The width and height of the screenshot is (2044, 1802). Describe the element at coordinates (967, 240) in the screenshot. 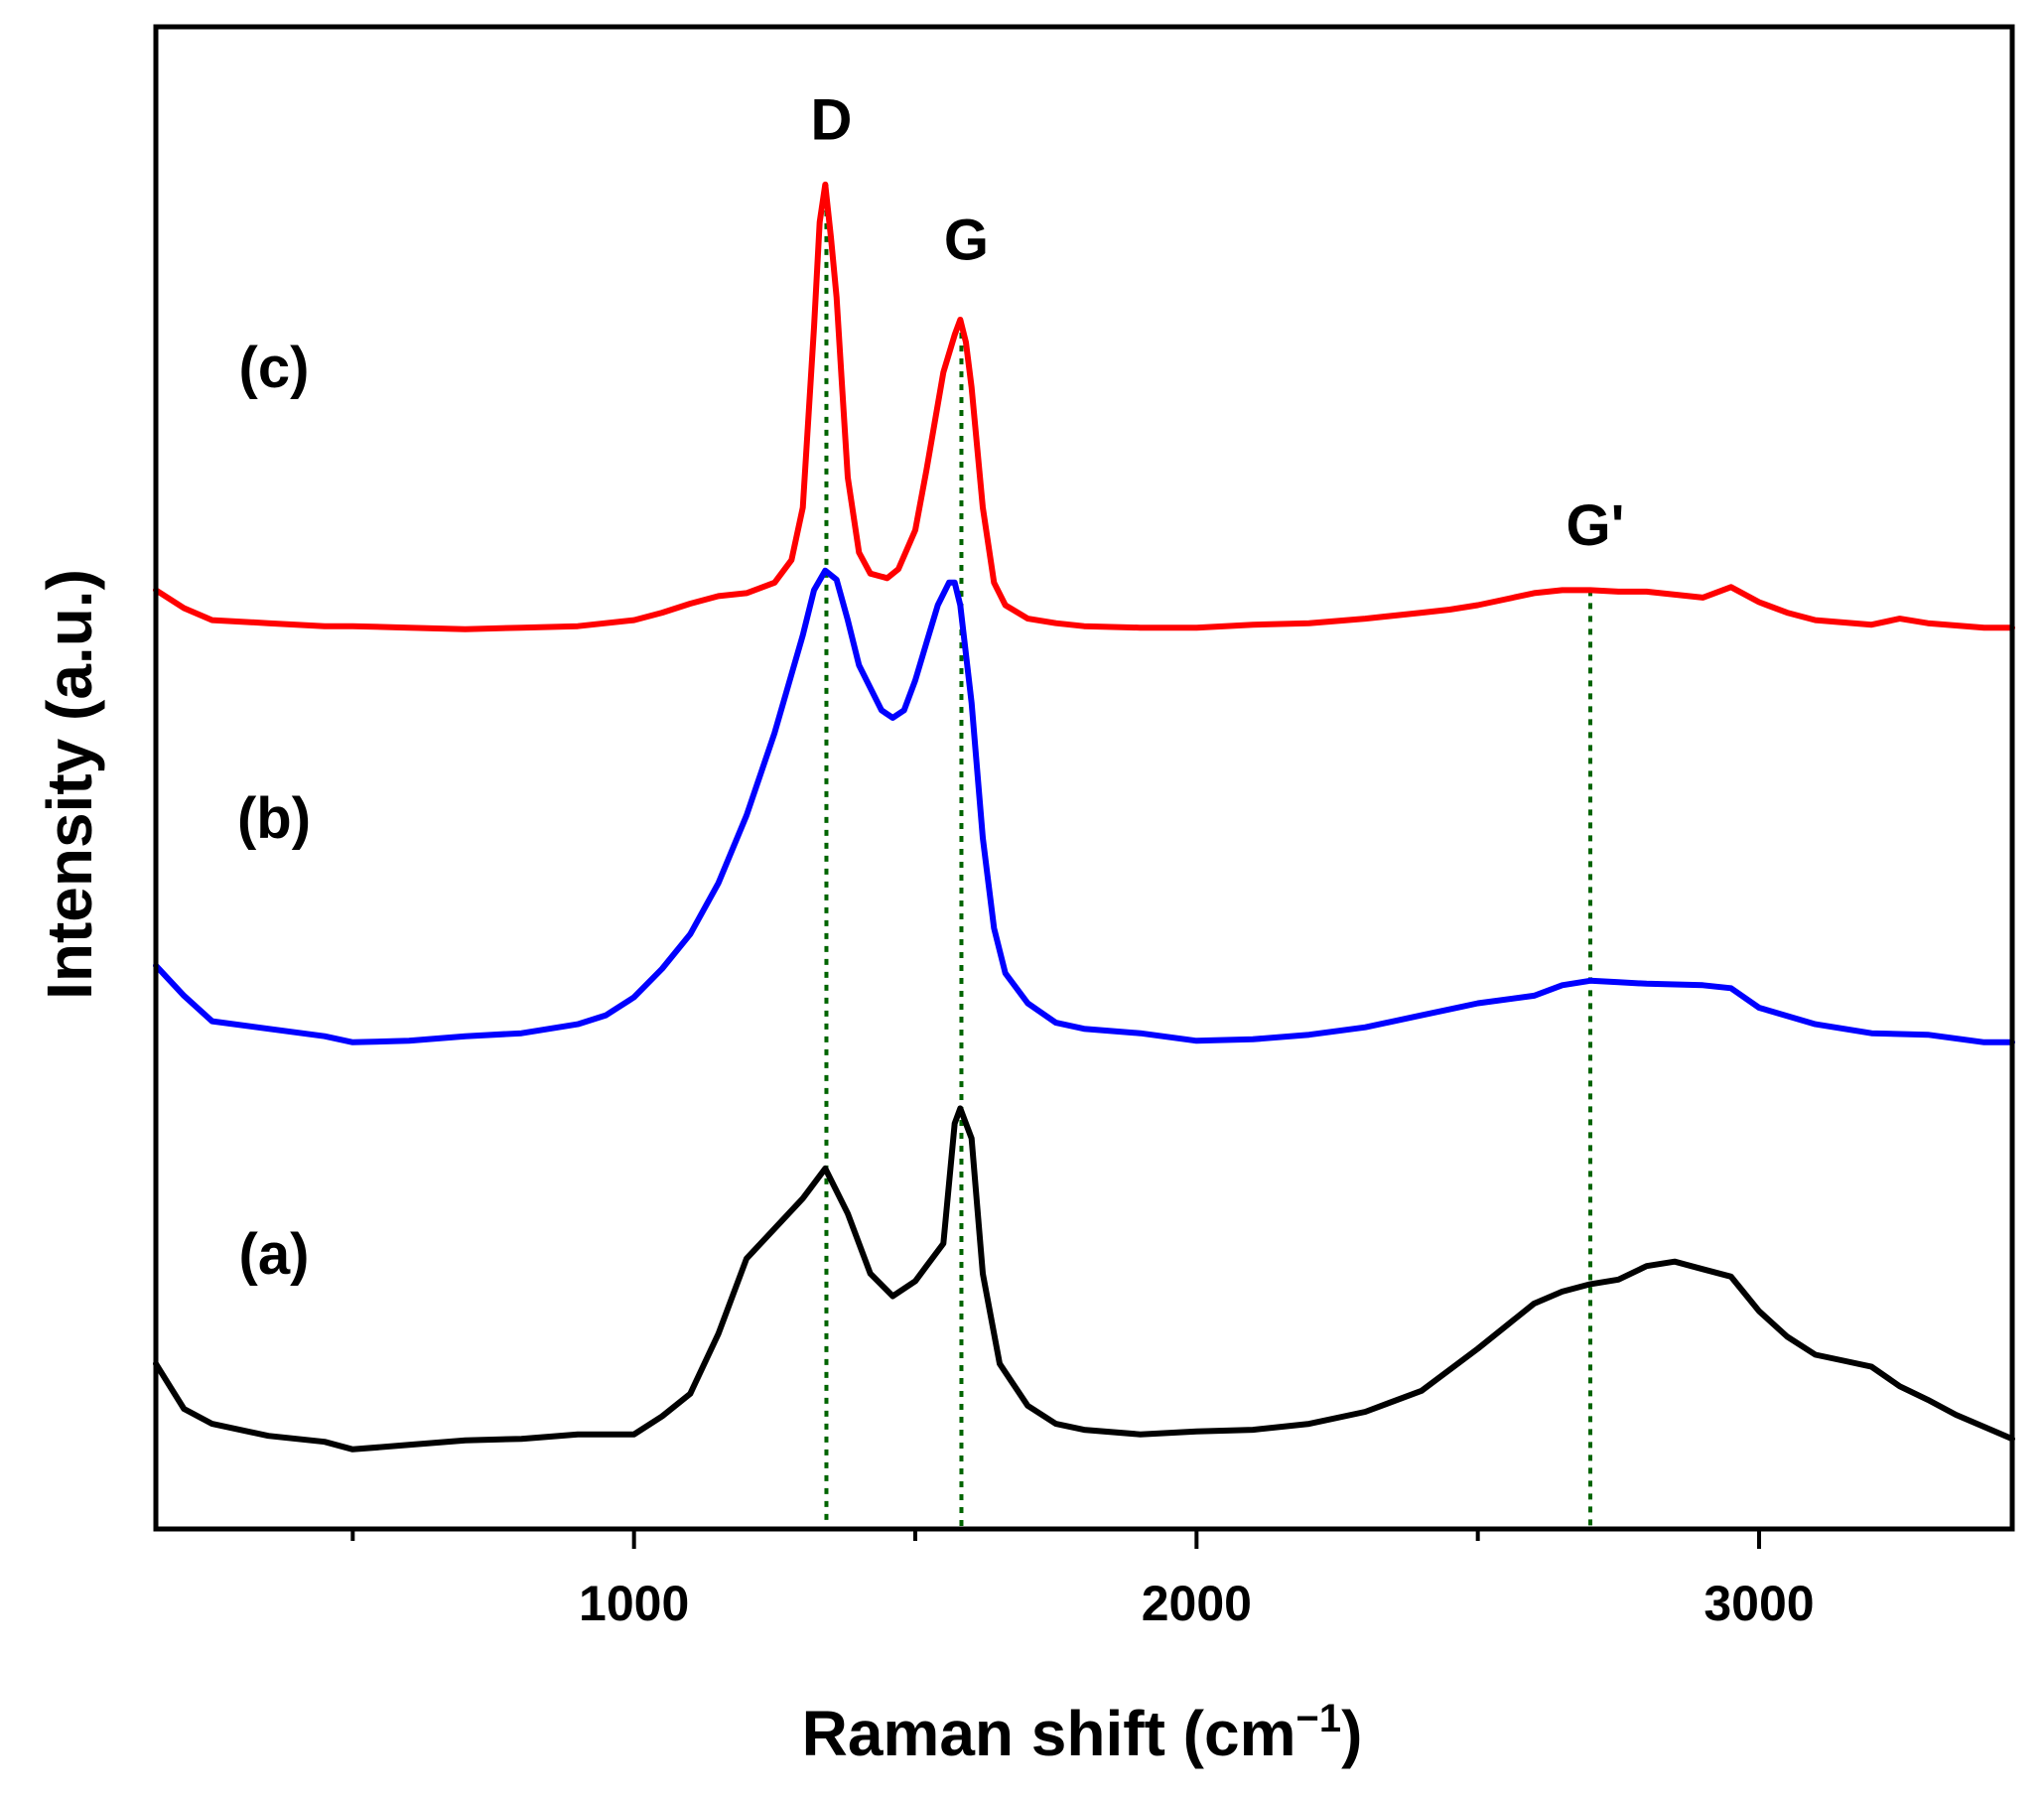

I see `peak-label: G` at that location.